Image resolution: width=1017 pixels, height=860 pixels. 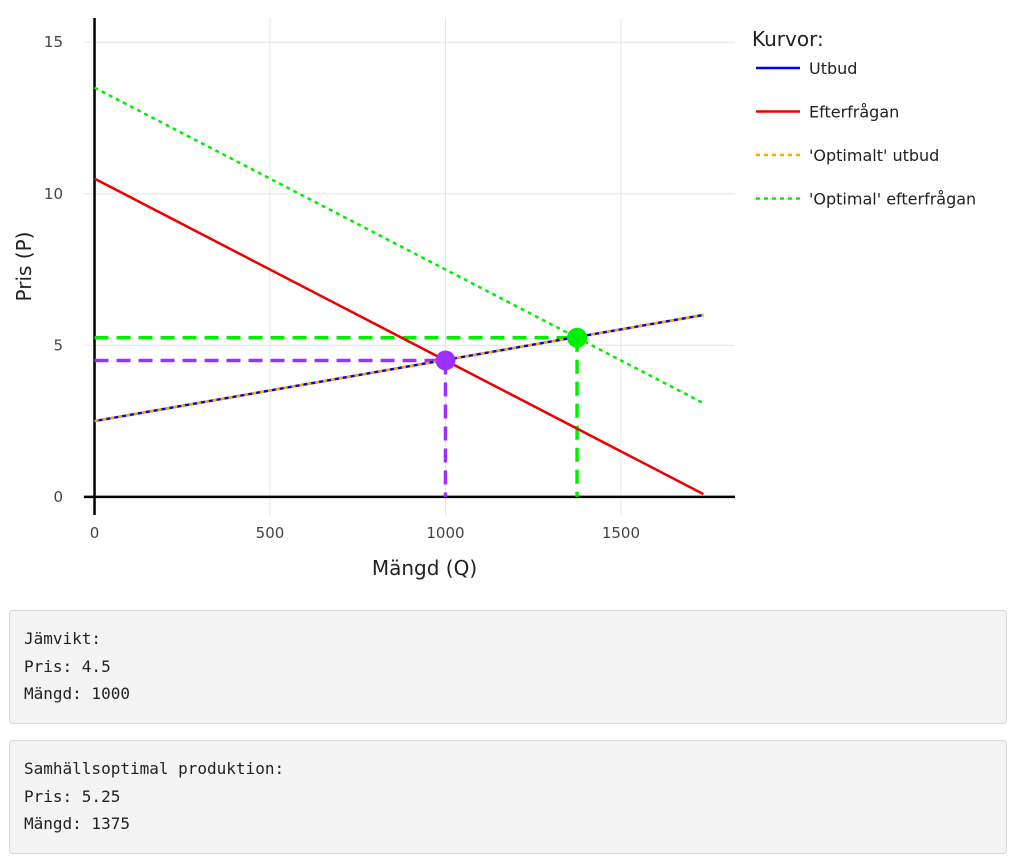 I want to click on legend-entry-label: Utbud, so click(x=833, y=68).